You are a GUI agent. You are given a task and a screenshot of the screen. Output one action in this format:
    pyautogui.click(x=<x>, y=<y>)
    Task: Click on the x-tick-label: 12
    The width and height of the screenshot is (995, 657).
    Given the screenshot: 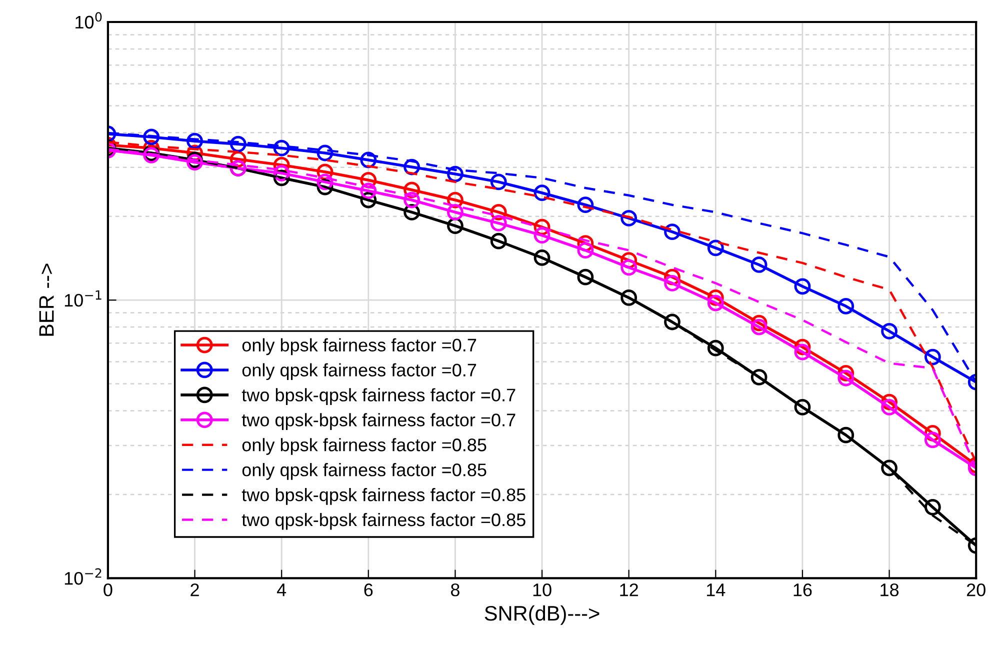 What is the action you would take?
    pyautogui.click(x=629, y=590)
    